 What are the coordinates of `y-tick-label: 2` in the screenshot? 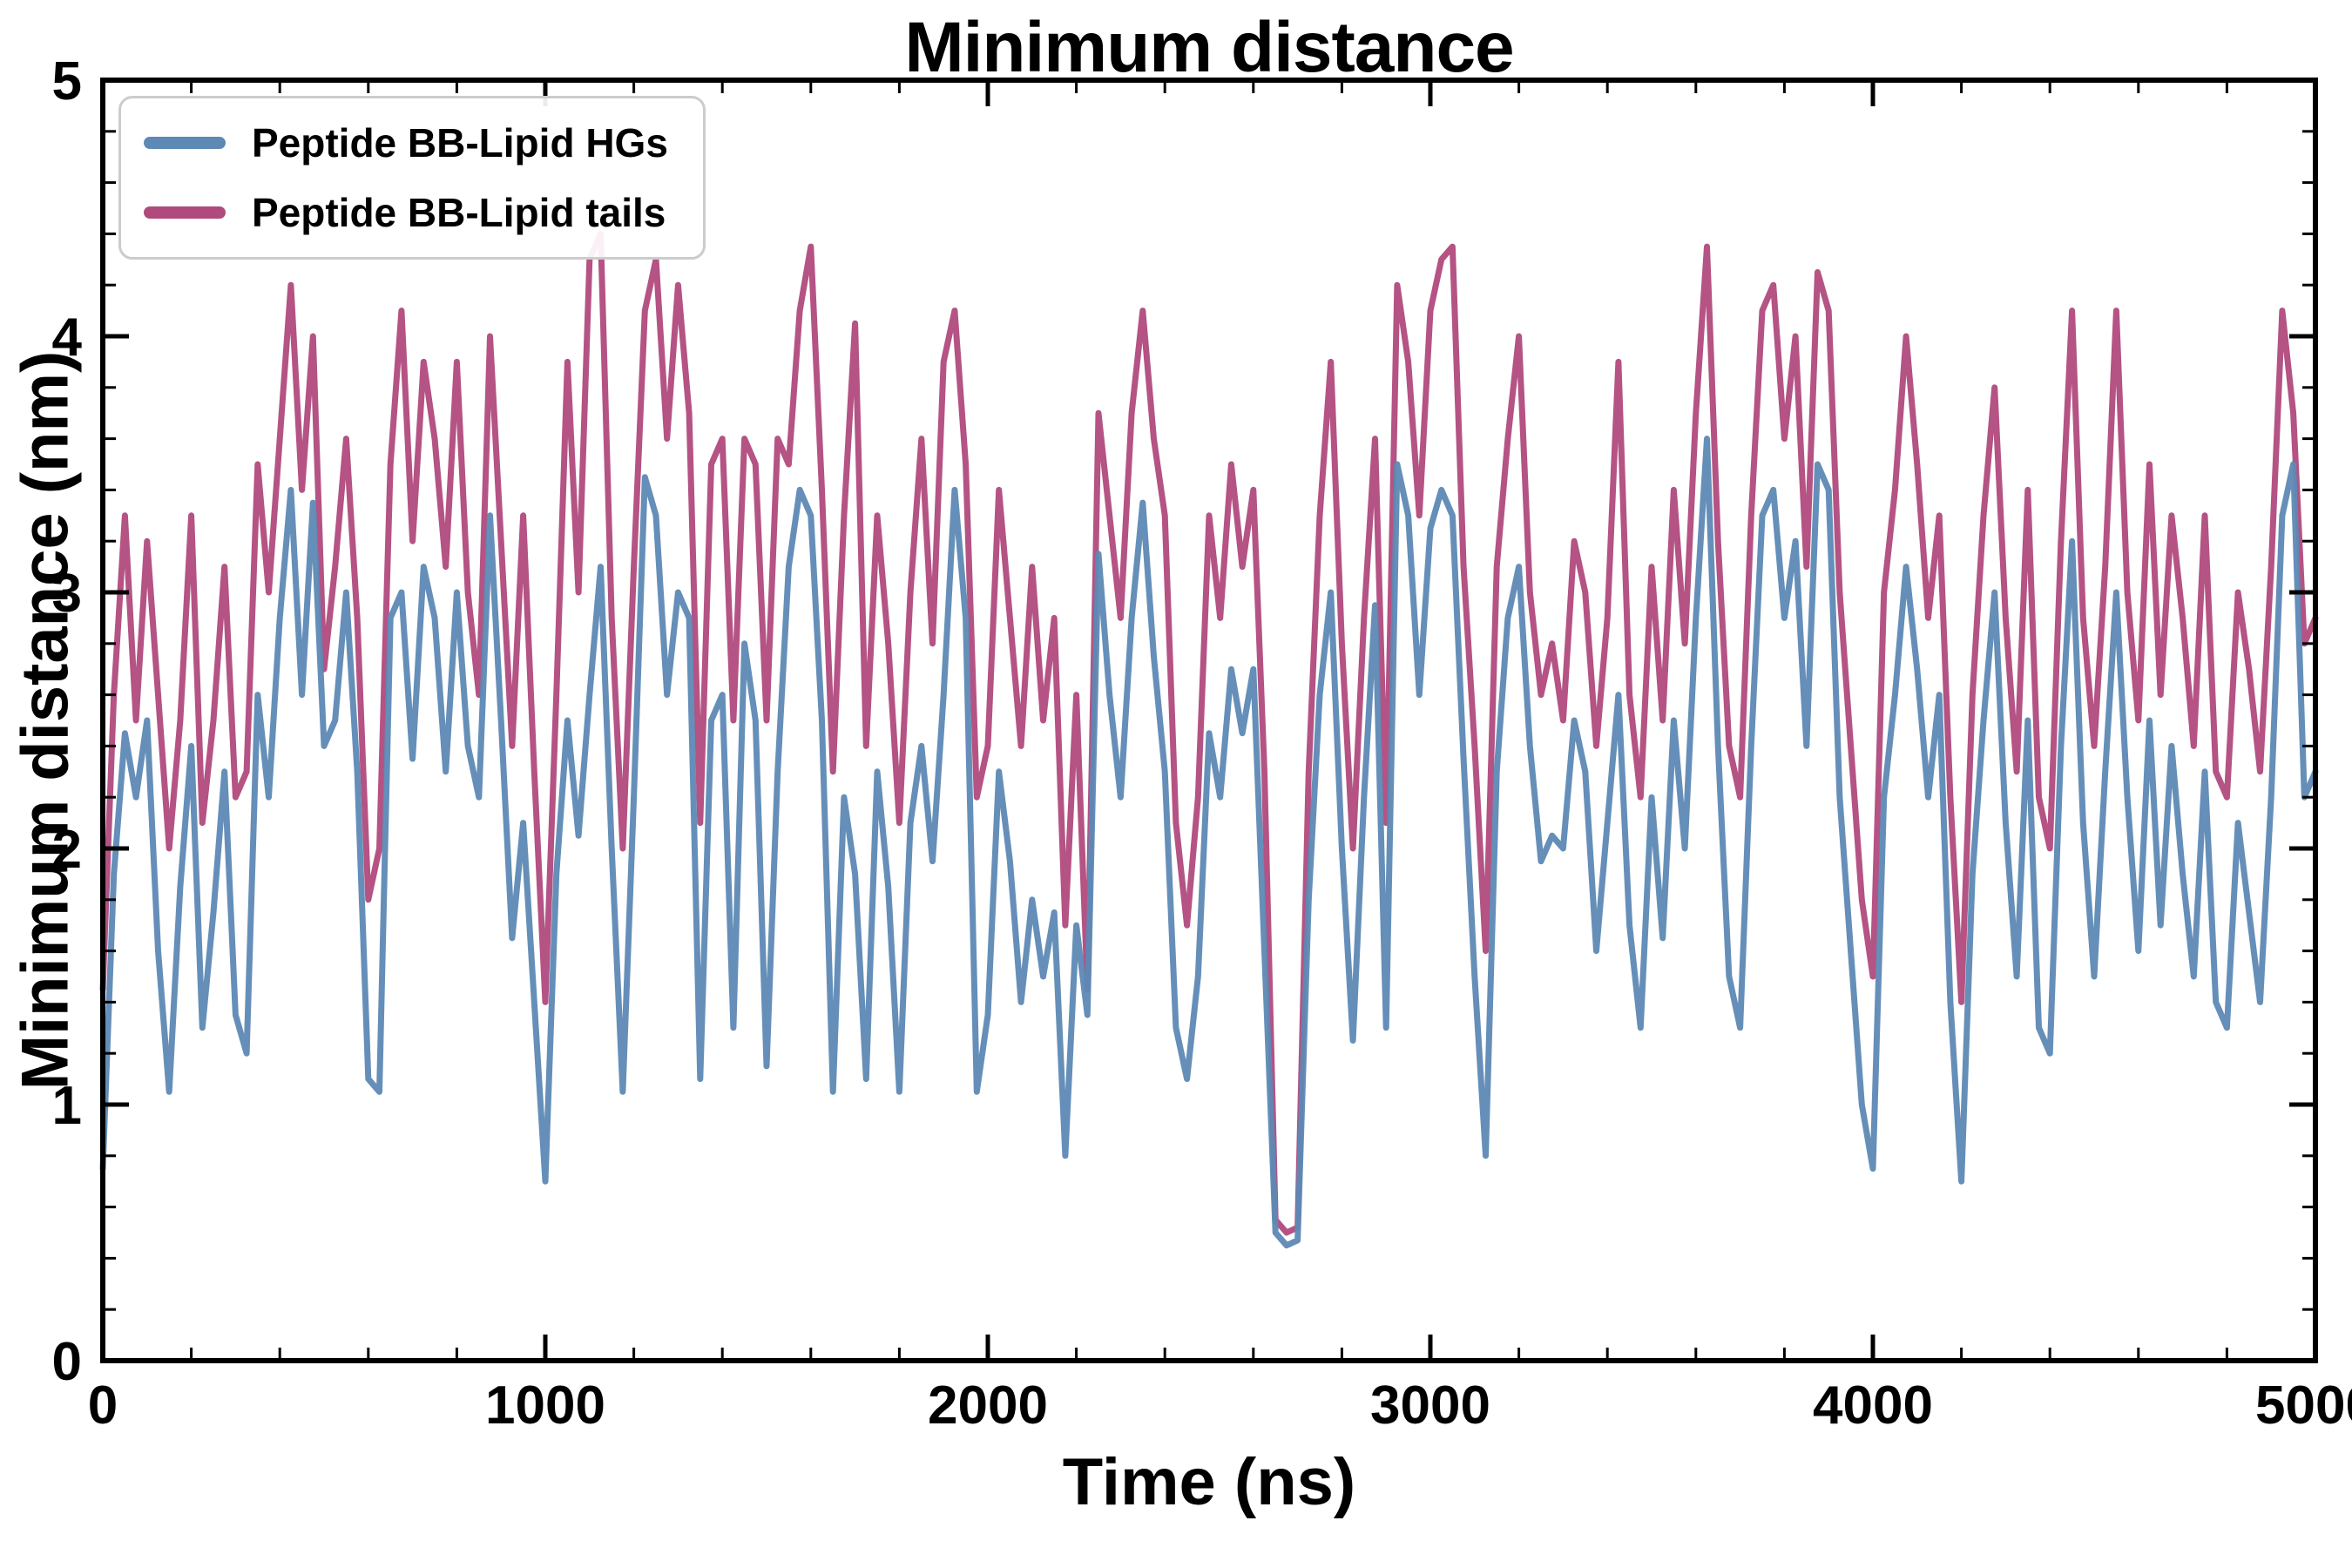 It's located at (67, 850).